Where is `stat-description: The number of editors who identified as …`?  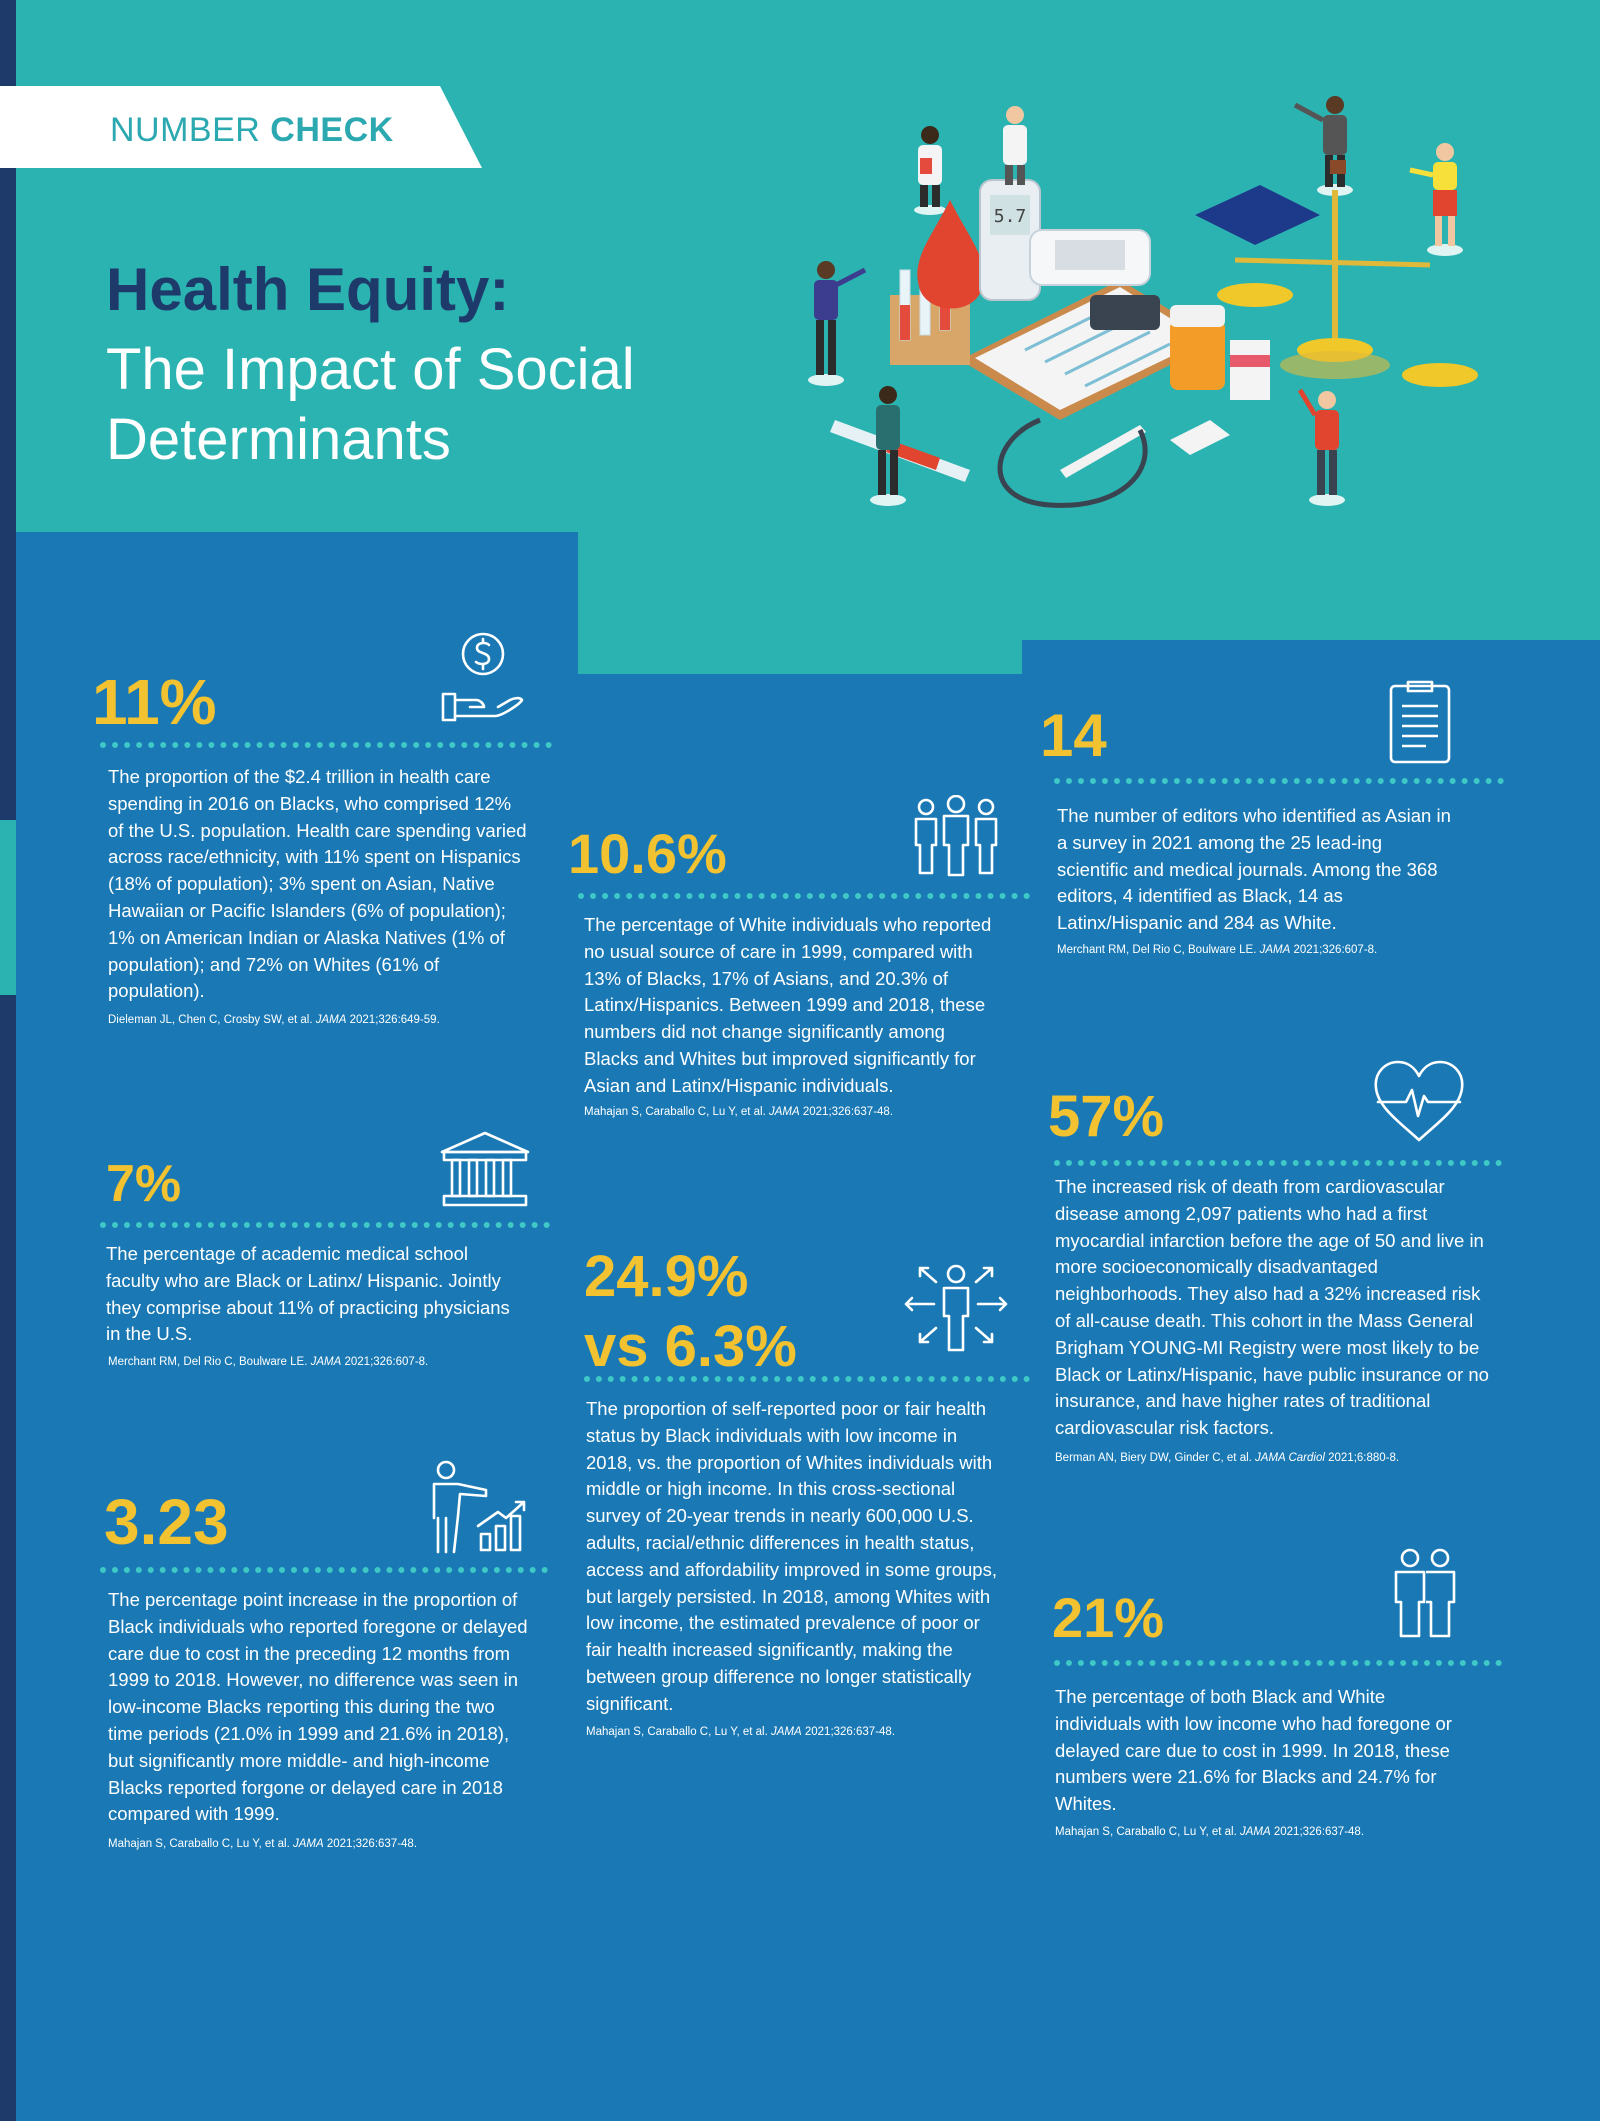 stat-description: The number of editors who identified as … is located at coordinates (1254, 869).